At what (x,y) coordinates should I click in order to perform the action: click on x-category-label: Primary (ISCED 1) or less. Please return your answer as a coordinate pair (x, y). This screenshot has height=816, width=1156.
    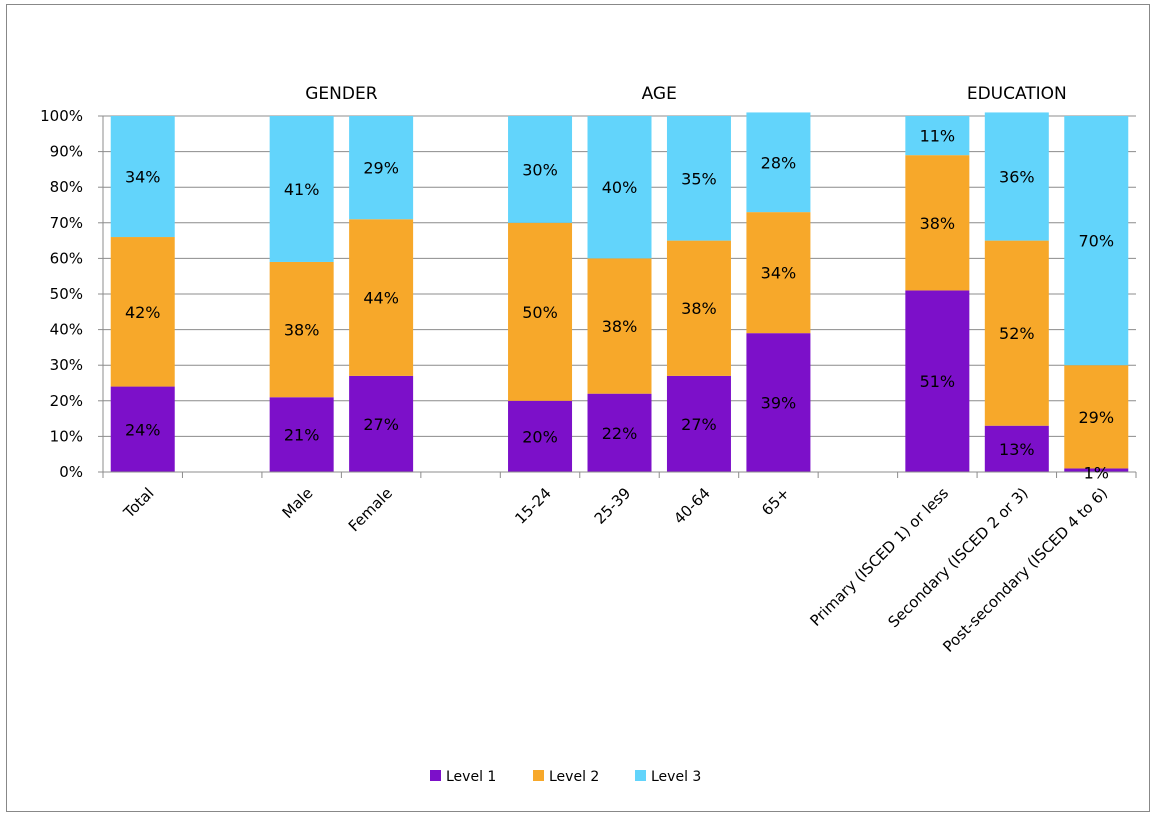
    Looking at the image, I should click on (879, 557).